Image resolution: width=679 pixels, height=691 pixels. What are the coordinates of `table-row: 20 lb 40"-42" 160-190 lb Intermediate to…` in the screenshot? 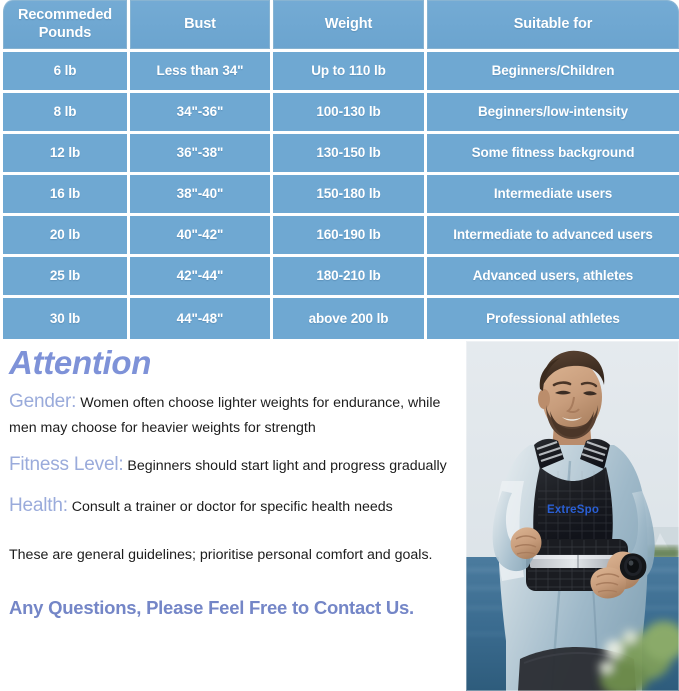 It's located at (339, 236).